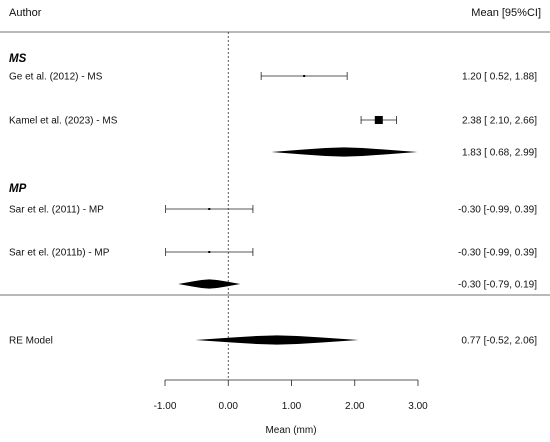 Image resolution: width=550 pixels, height=442 pixels. Describe the element at coordinates (418, 406) in the screenshot. I see `x-tick-label: 3.00` at that location.